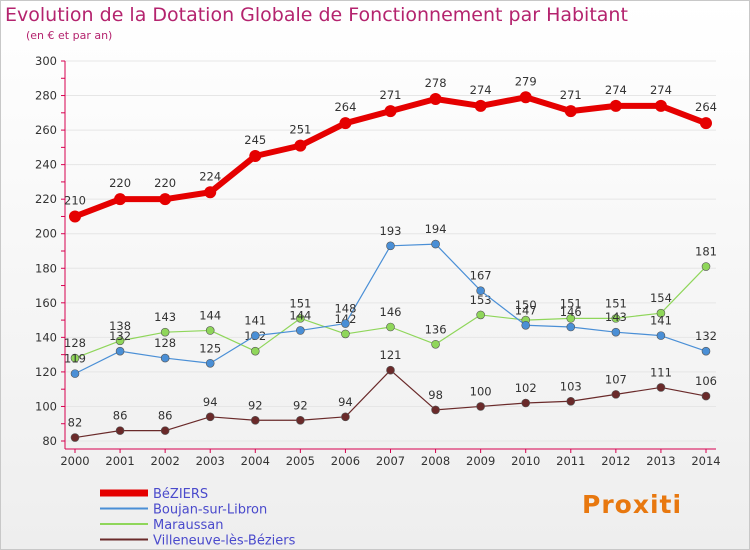  I want to click on data-label: 278, so click(436, 83).